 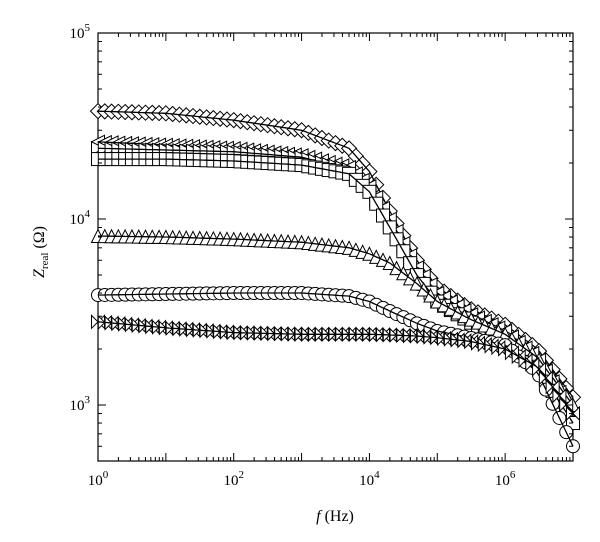 I want to click on fit-line, so click(x=335, y=367).